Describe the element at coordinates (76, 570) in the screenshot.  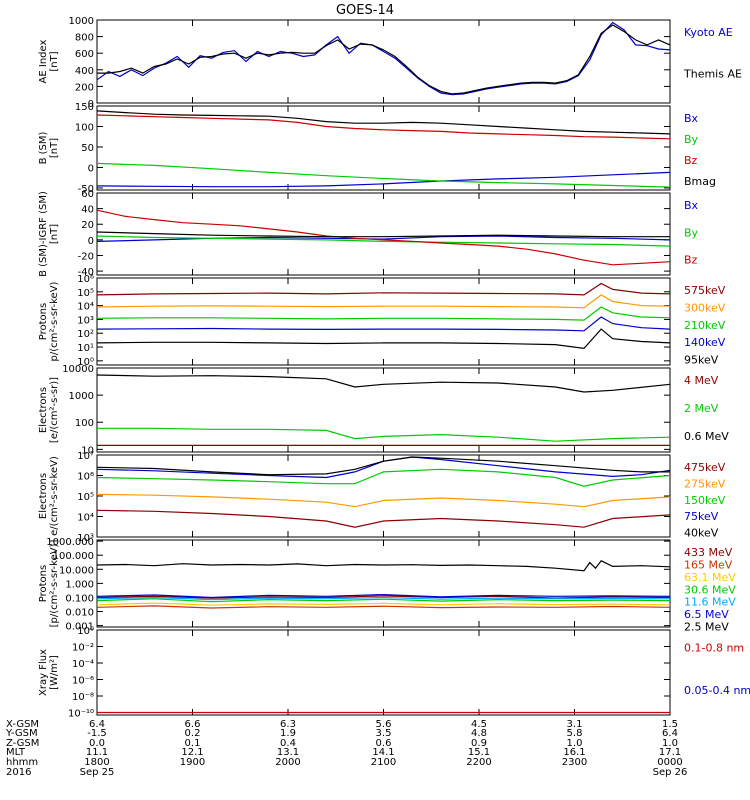
I see `y-tick-label: 10.000` at that location.